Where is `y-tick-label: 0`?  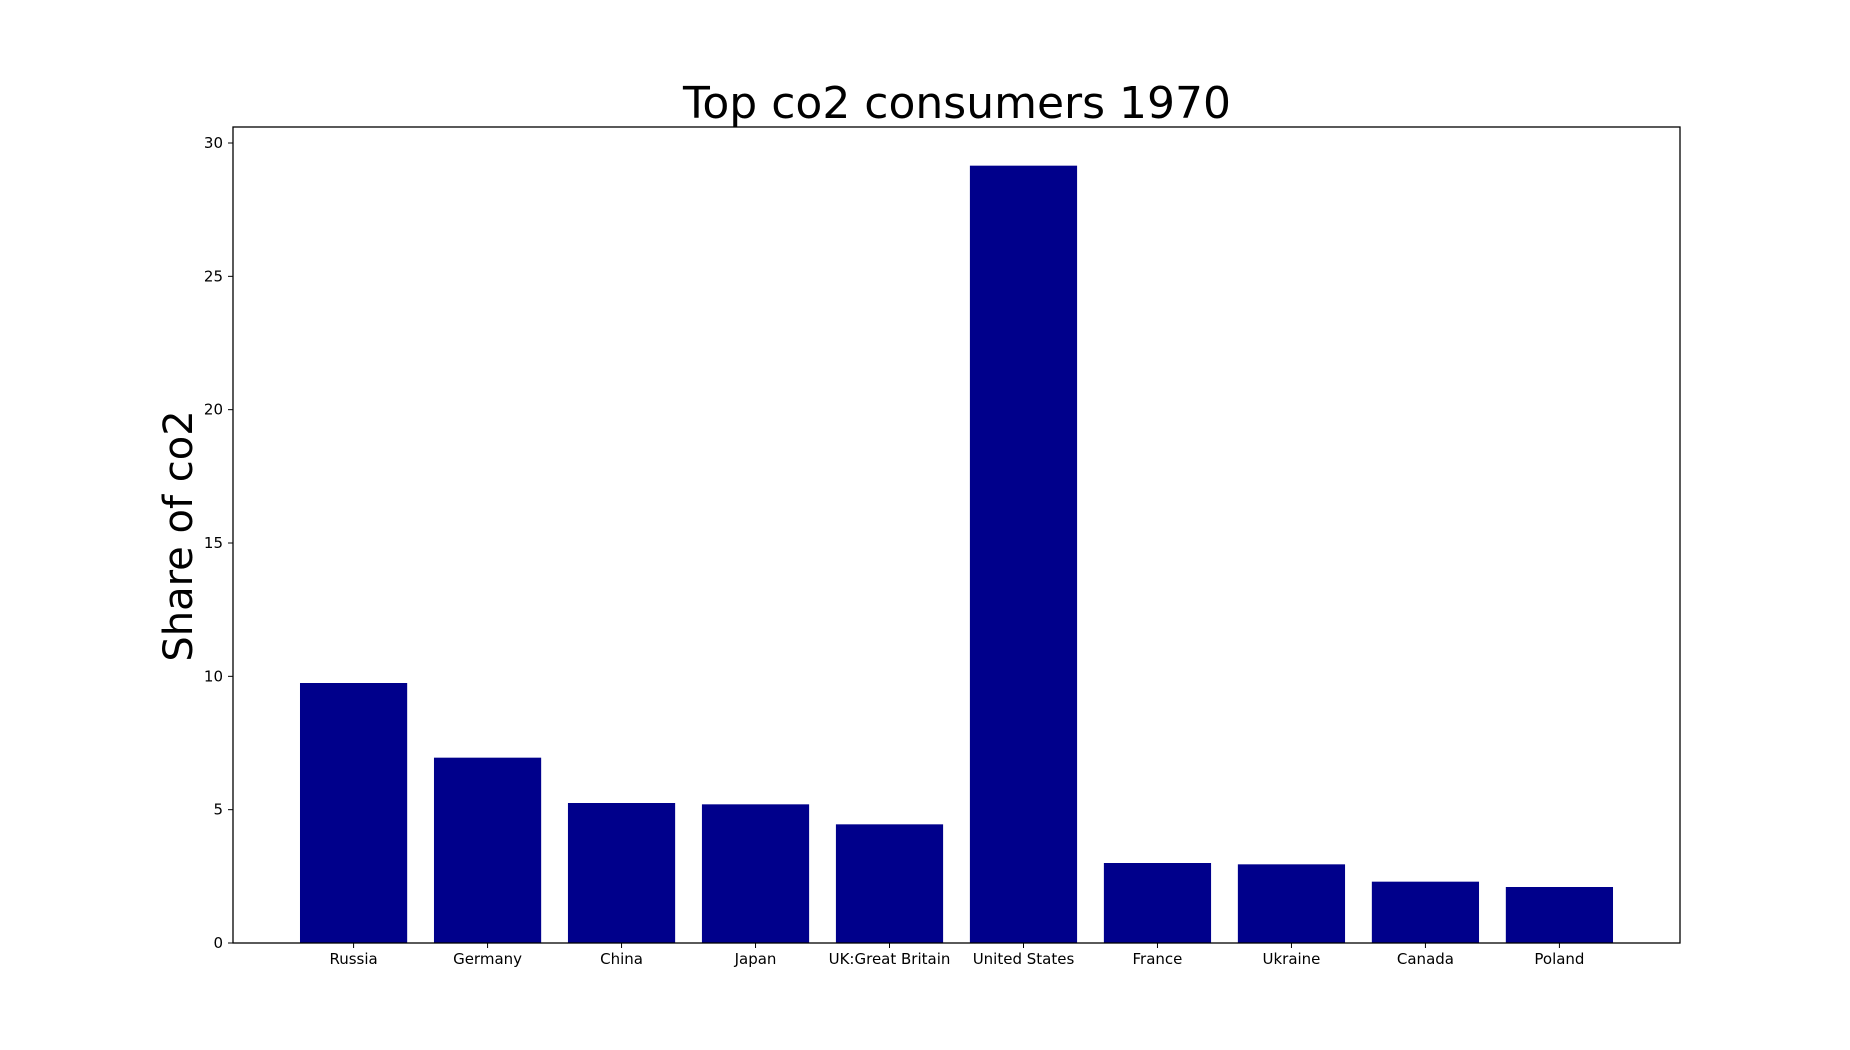
y-tick-label: 0 is located at coordinates (218, 943).